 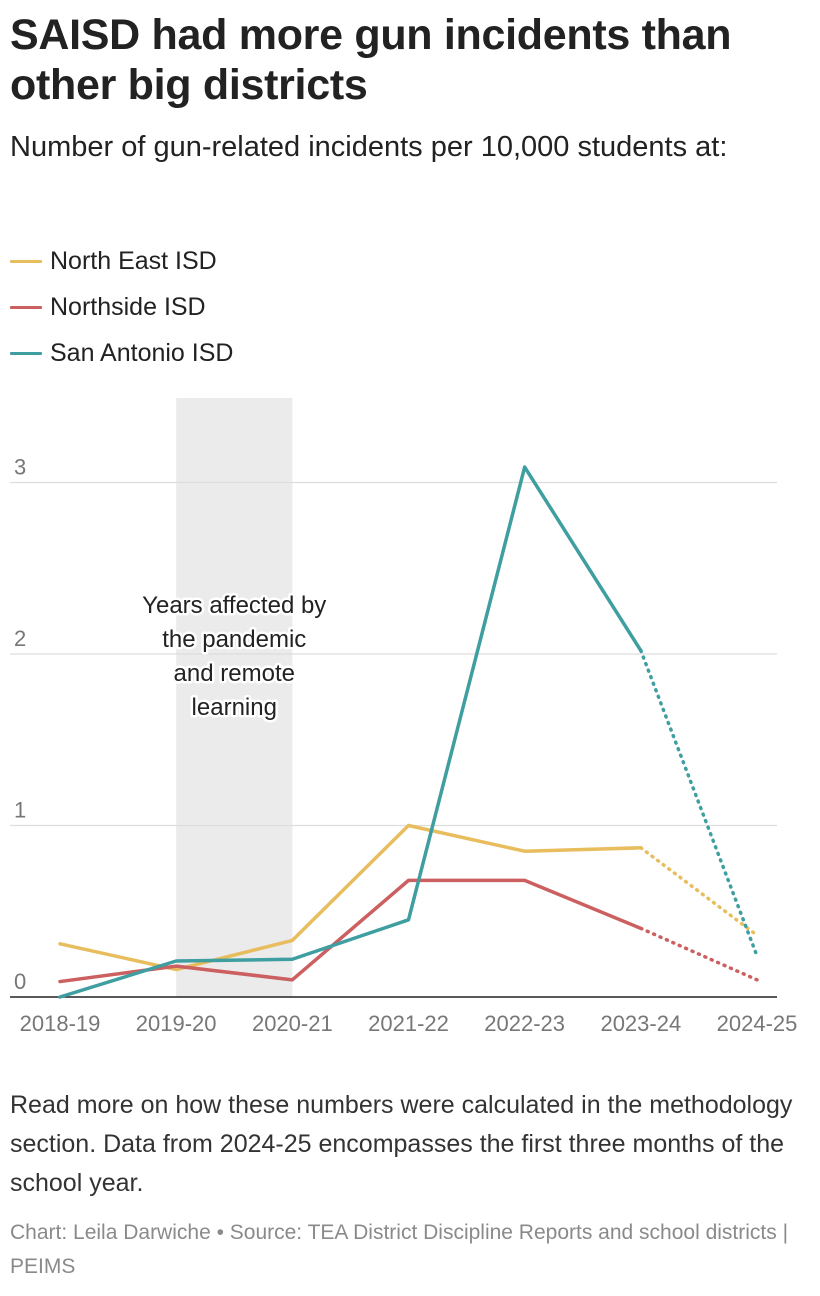 I want to click on series-dotted-line-san-antonio-isd, so click(x=699, y=803).